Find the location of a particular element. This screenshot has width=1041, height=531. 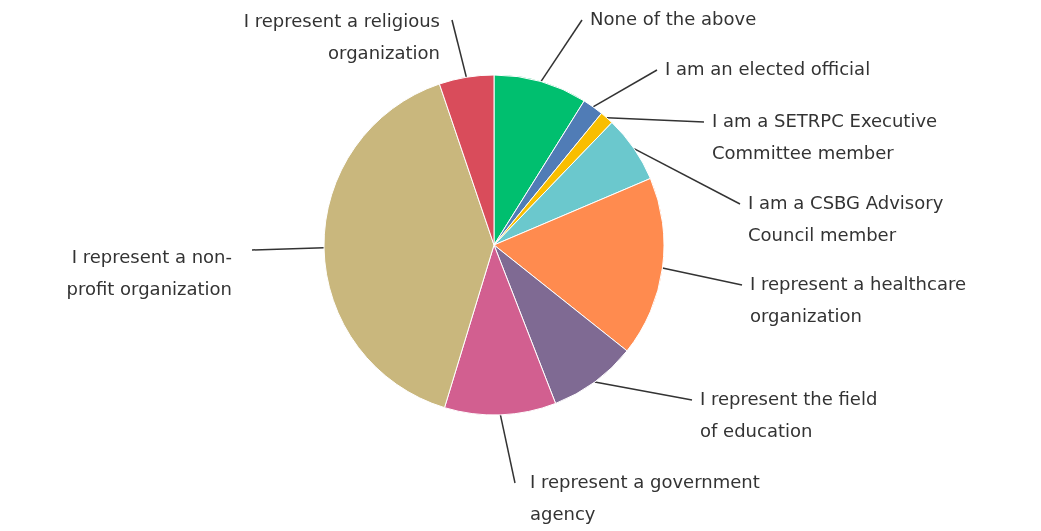

slice-label: I represent a healthcare organization is located at coordinates (858, 299).